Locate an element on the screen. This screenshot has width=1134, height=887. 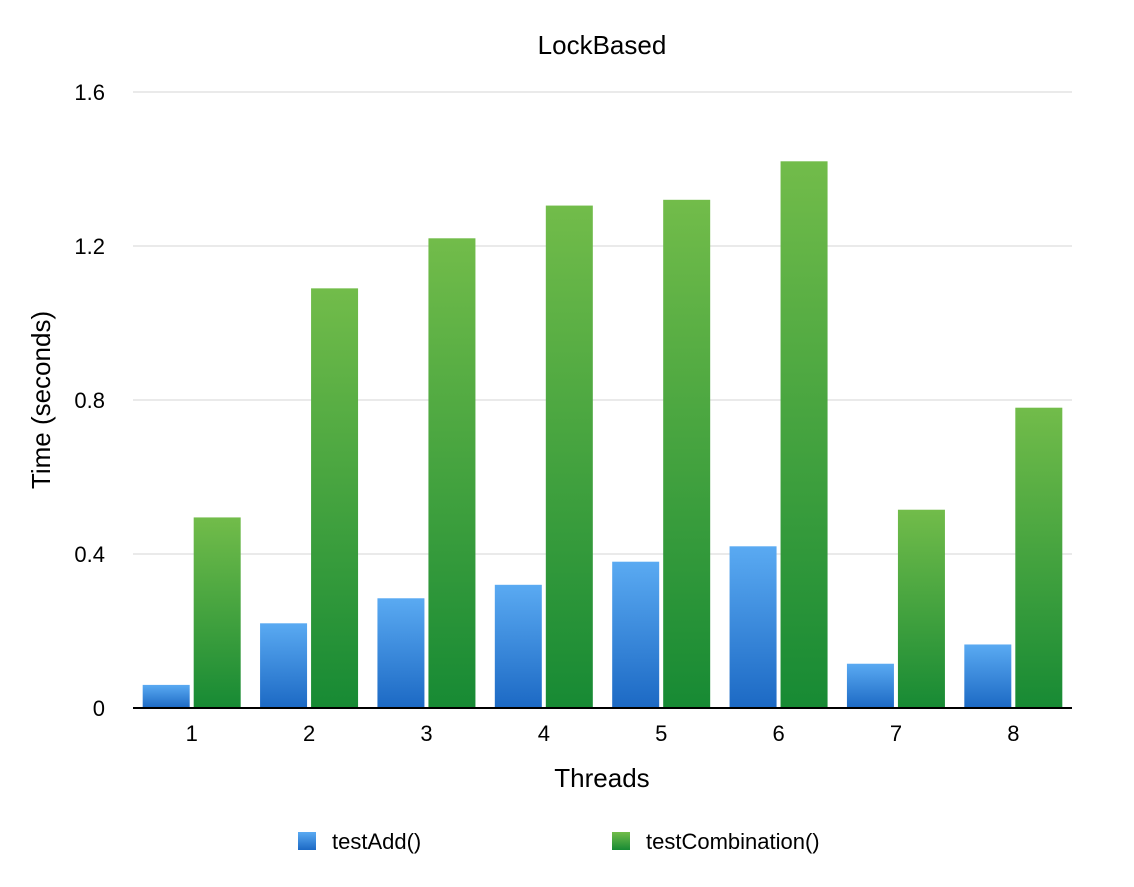
legend-label: testAdd() is located at coordinates (376, 841).